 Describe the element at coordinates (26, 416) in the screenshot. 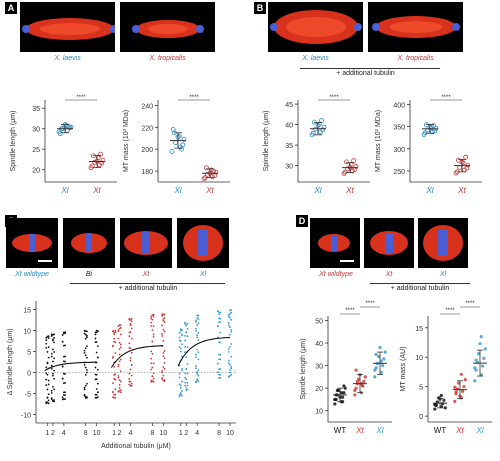

I see `y-tick-label: -10` at that location.